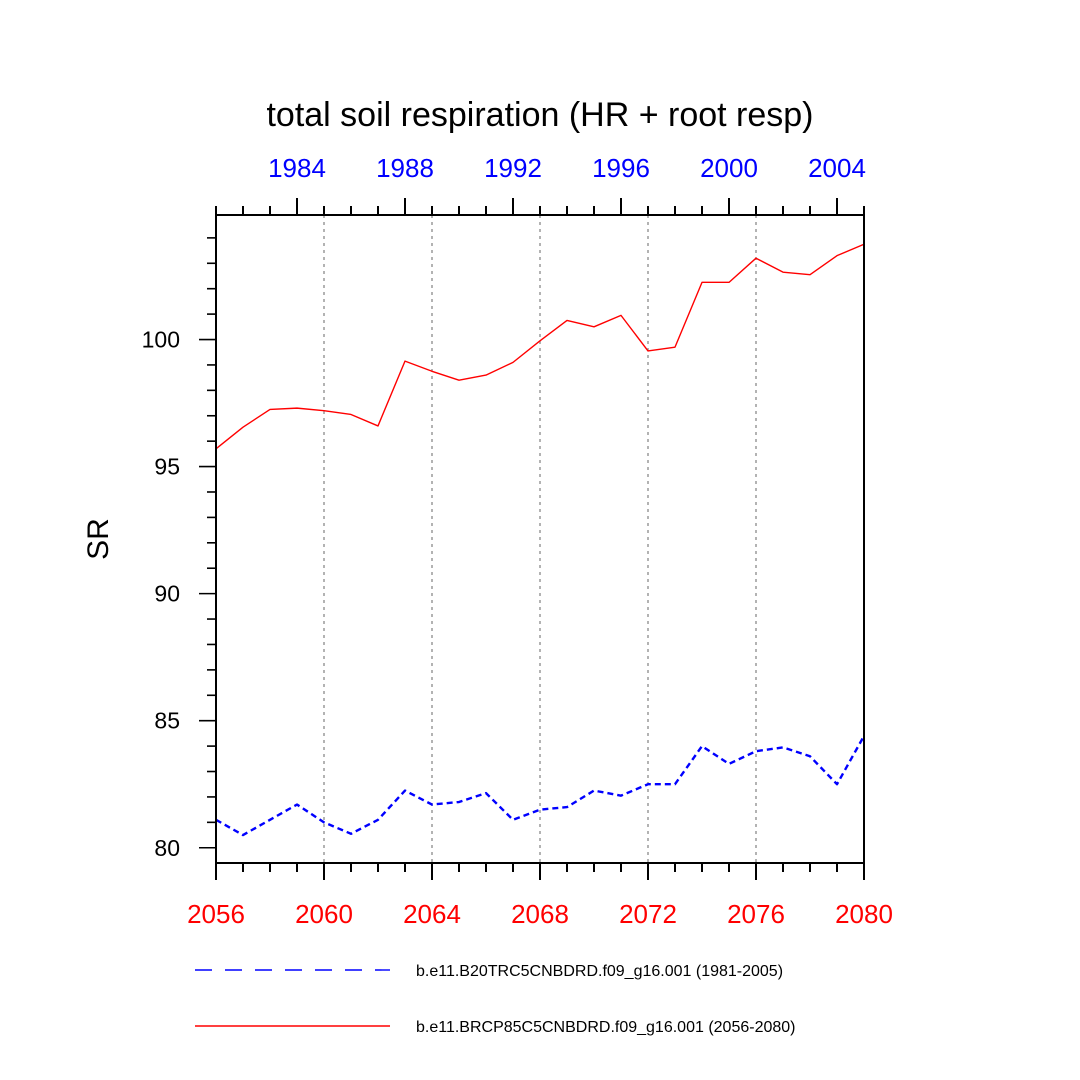 This screenshot has width=1080, height=1080. I want to click on x-bottom-tick-label: 2072, so click(648, 914).